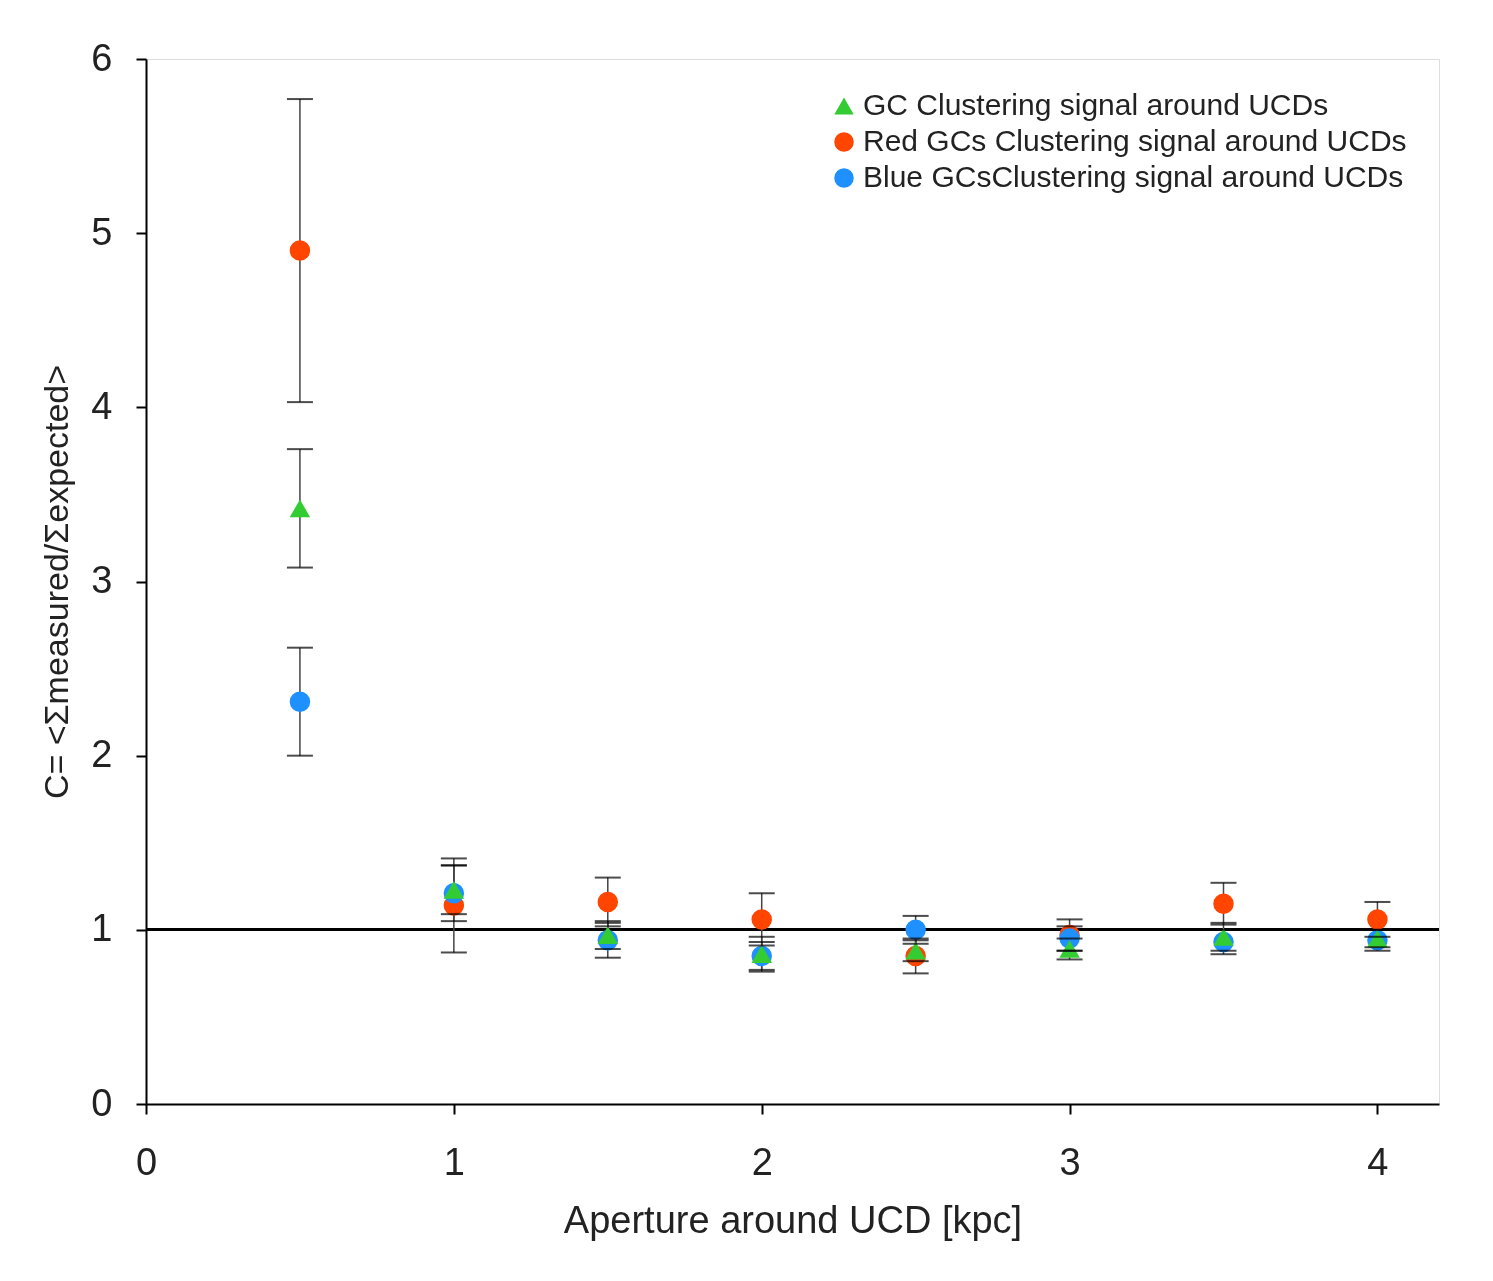 This screenshot has height=1281, width=1493. Describe the element at coordinates (793, 1219) in the screenshot. I see `x-axis-title: Aperture around UCD [kpc]` at that location.